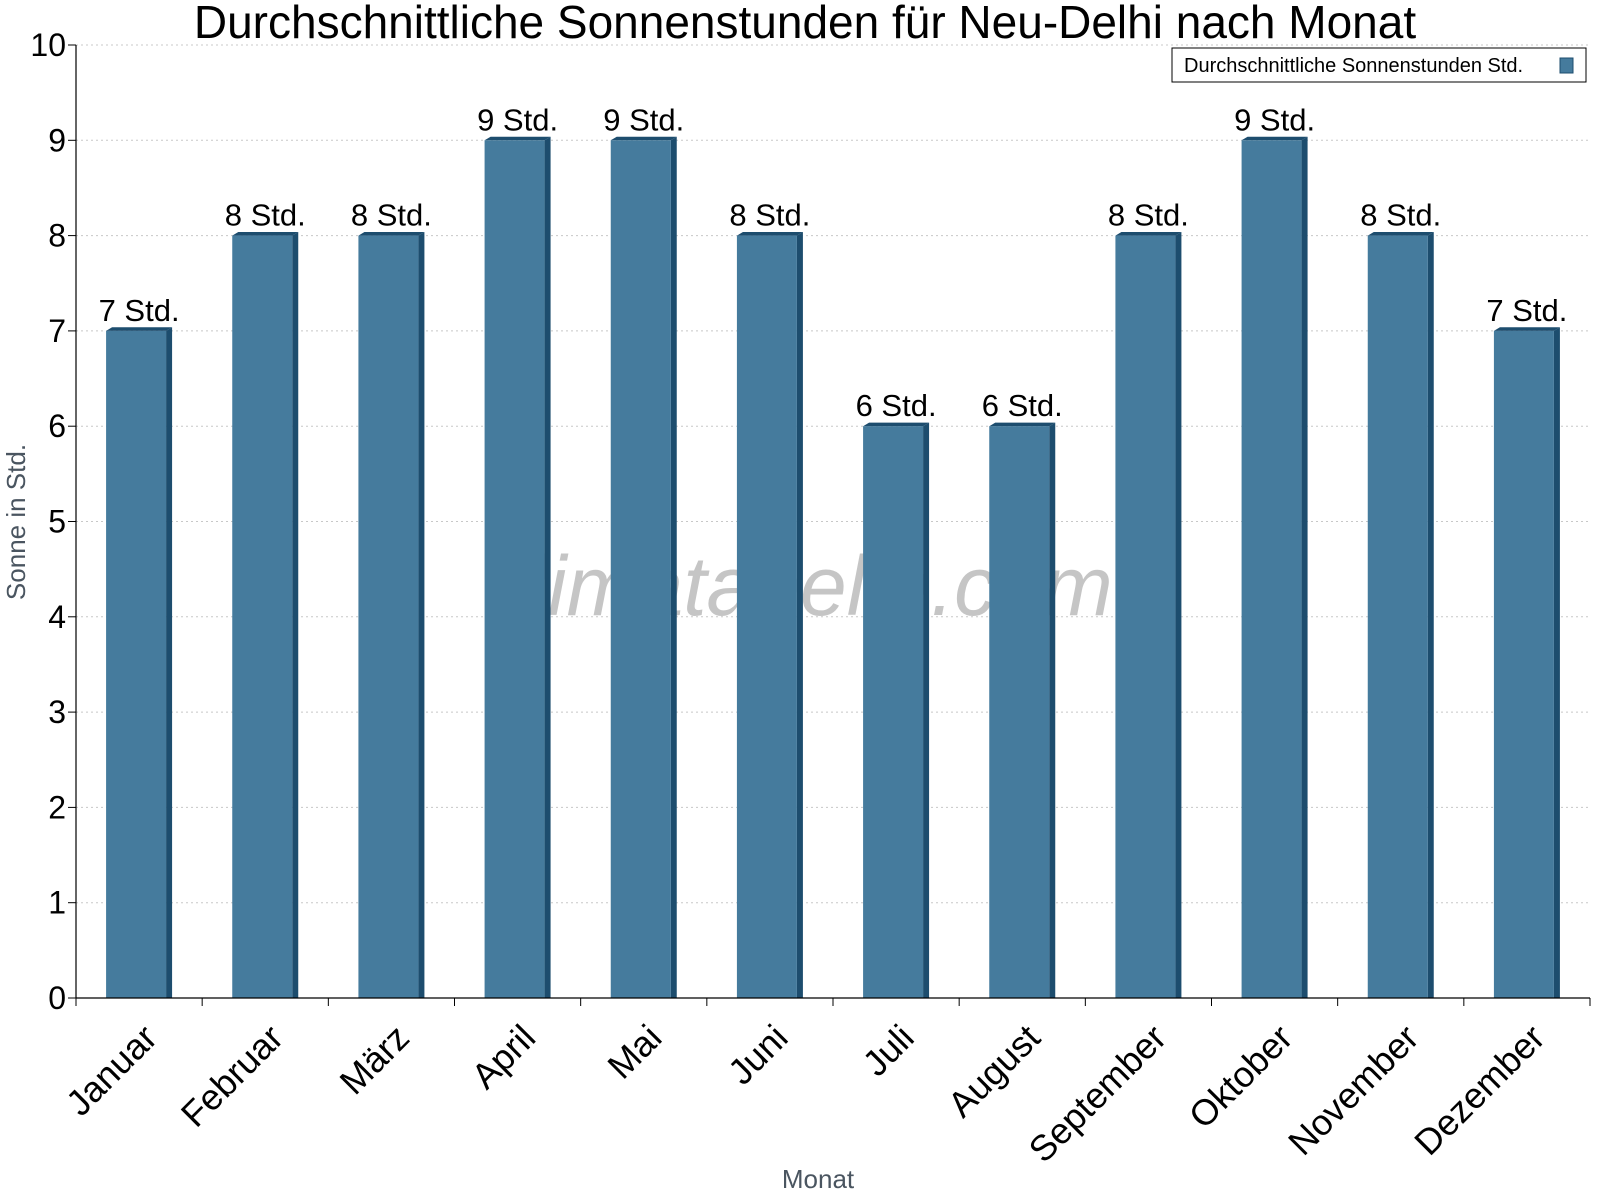 The width and height of the screenshot is (1600, 1200). I want to click on y-tick-label: 6, so click(57, 426).